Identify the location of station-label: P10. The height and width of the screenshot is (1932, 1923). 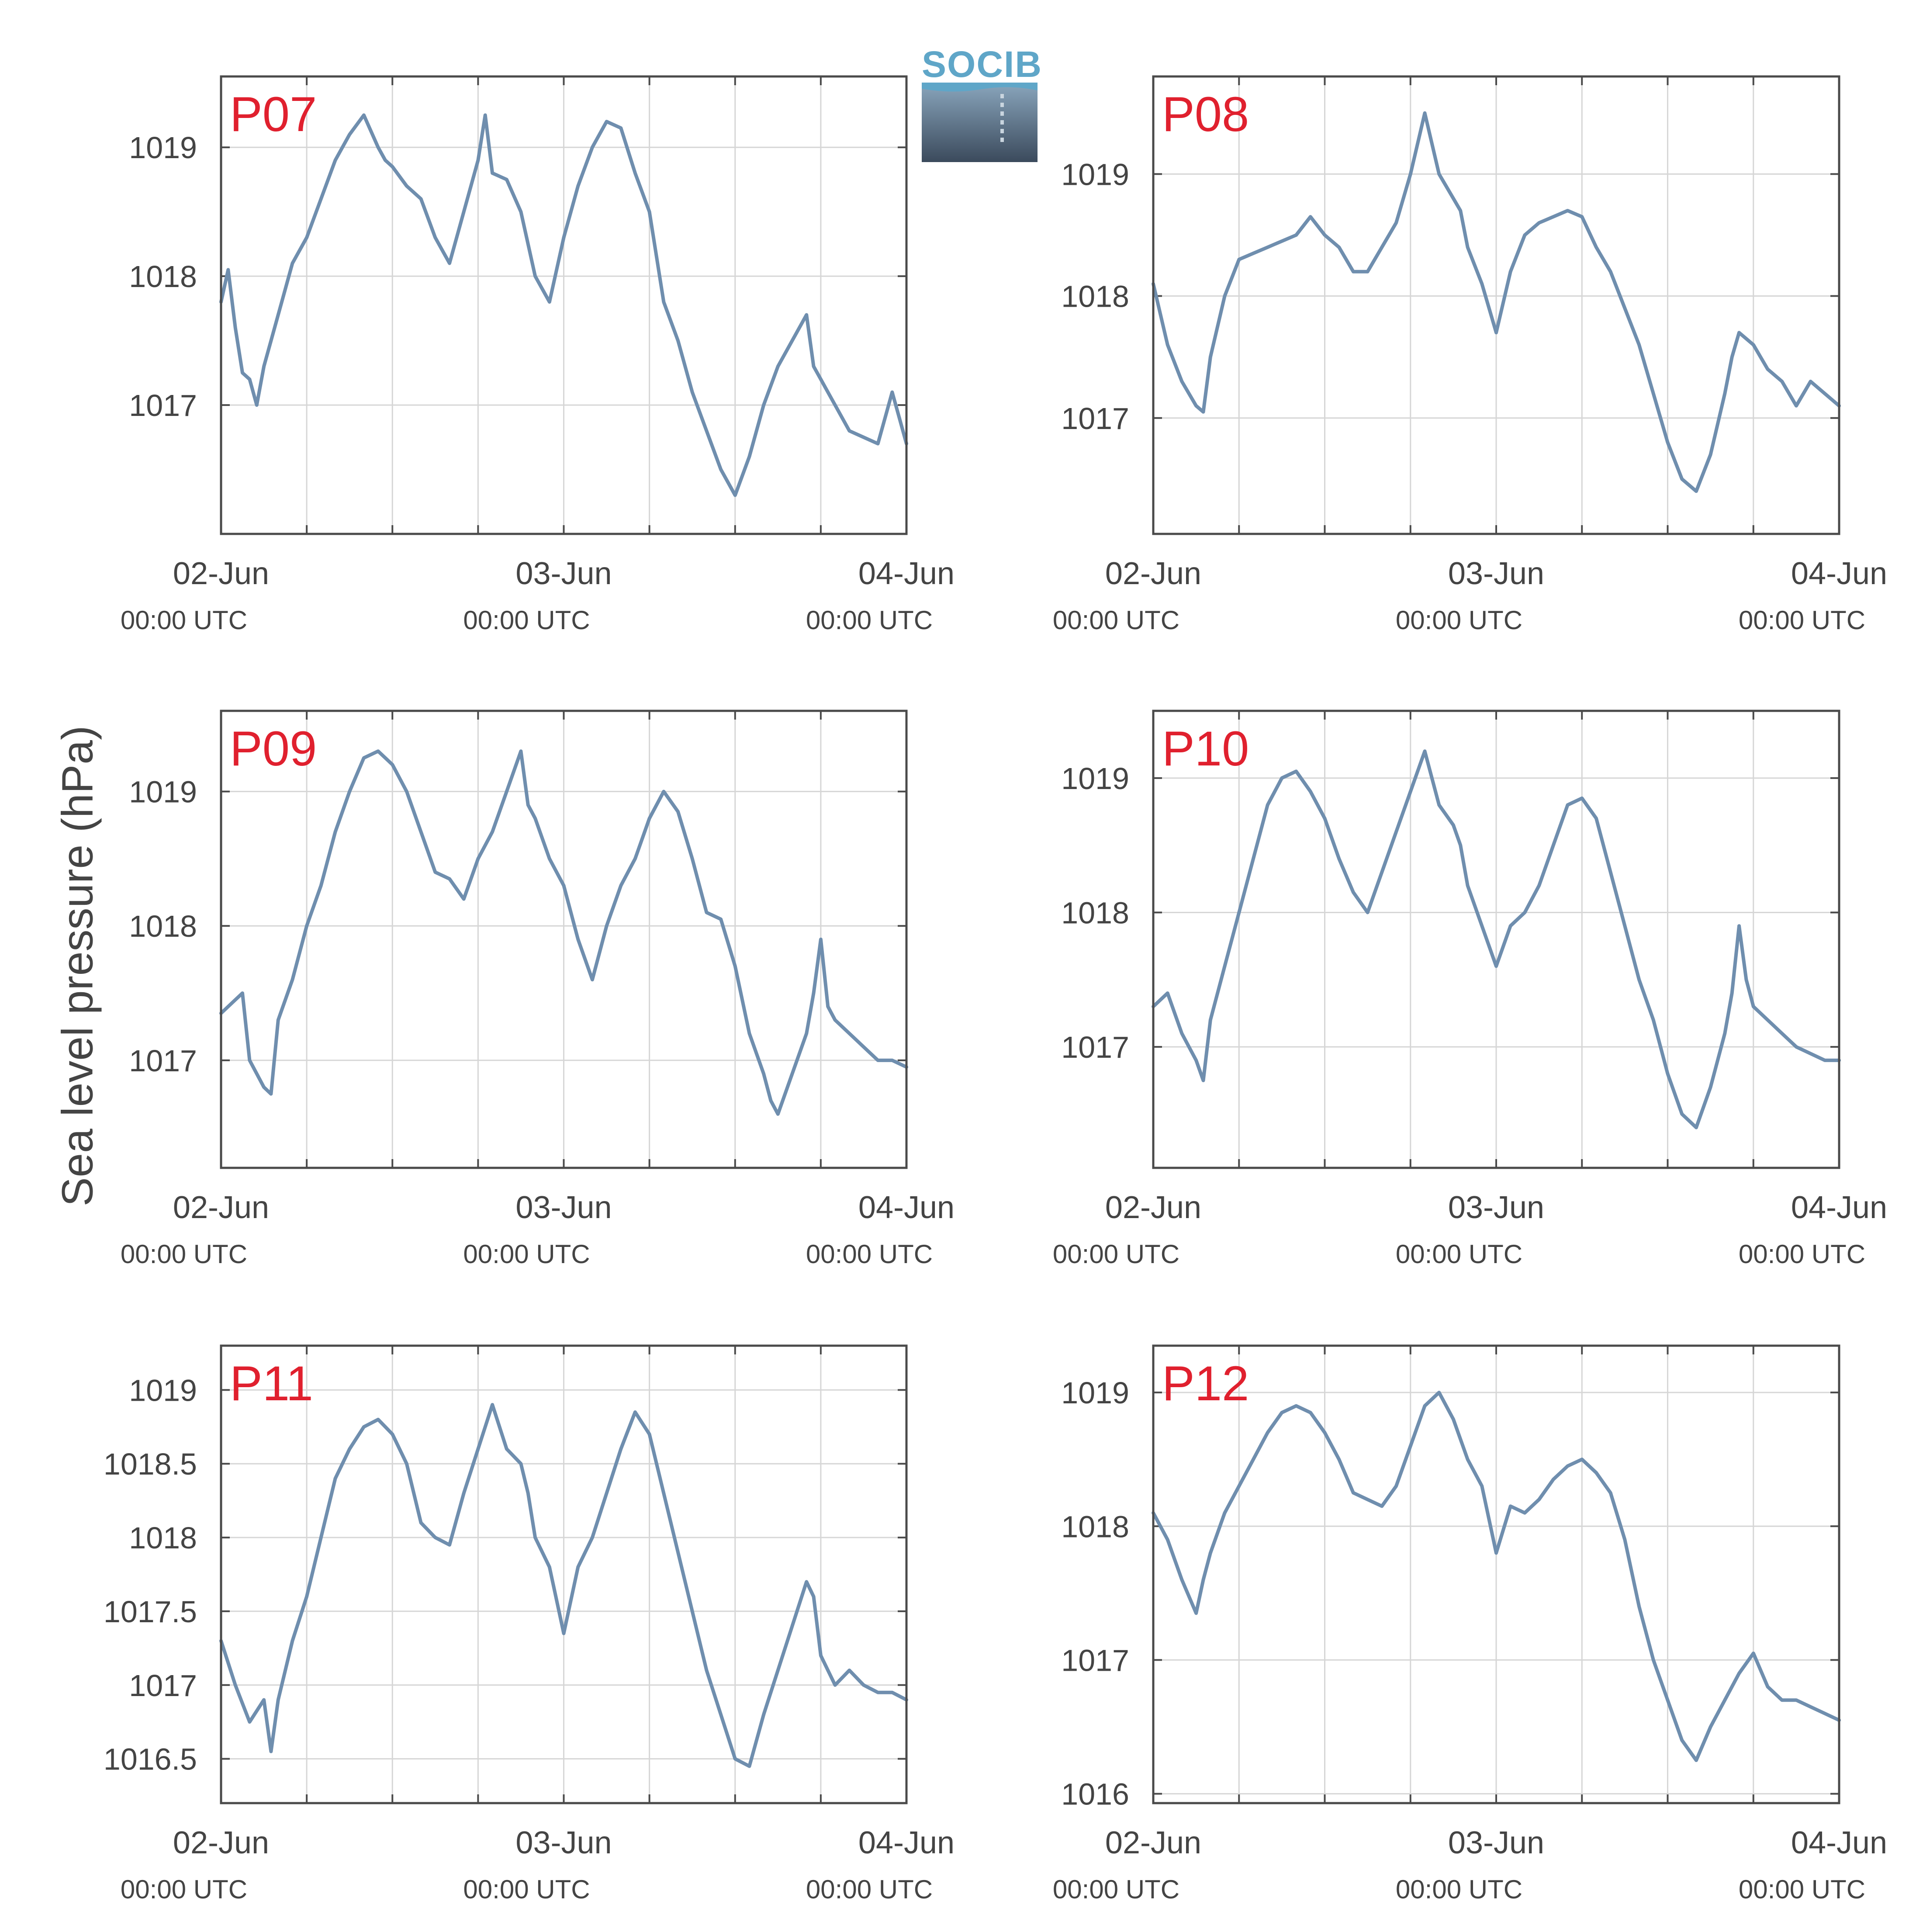
(1205, 748).